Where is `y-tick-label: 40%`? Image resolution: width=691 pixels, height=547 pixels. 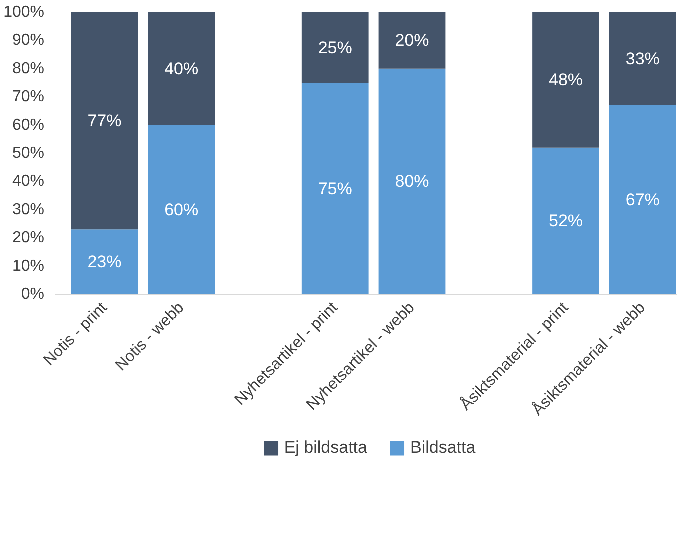
y-tick-label: 40% is located at coordinates (28, 181).